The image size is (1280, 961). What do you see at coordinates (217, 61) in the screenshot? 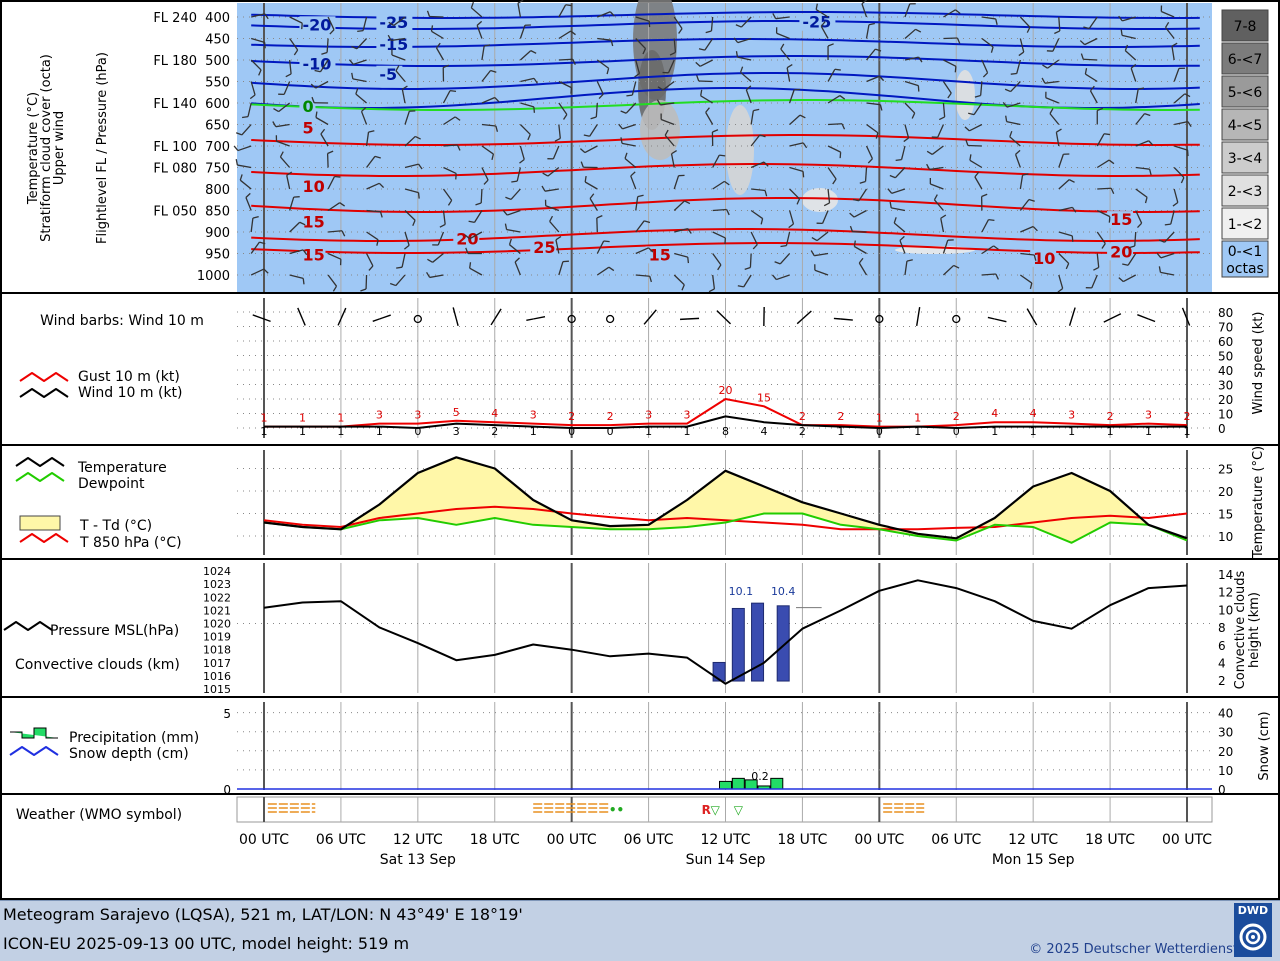
I see `pressure-level-label: 500` at bounding box center [217, 61].